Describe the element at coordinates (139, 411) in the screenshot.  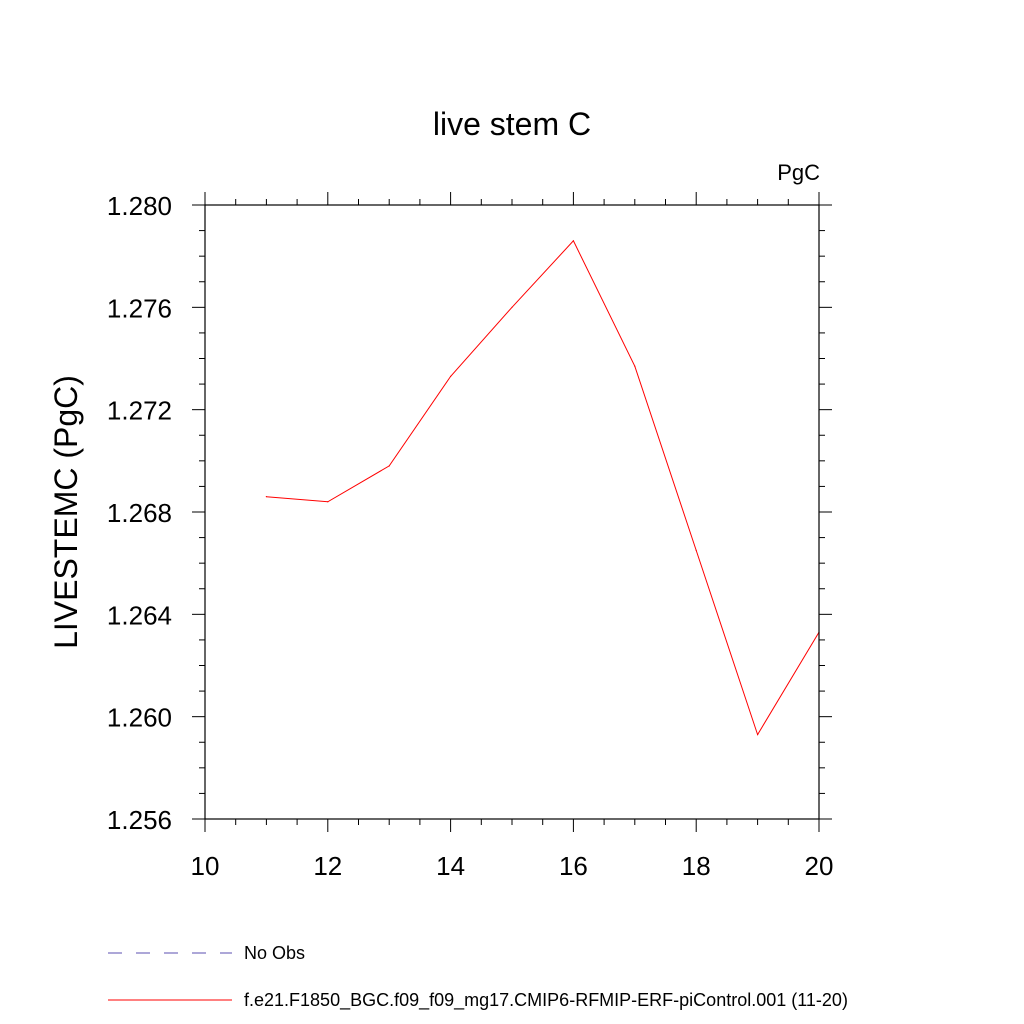
I see `y-tick-label: 1.272` at that location.